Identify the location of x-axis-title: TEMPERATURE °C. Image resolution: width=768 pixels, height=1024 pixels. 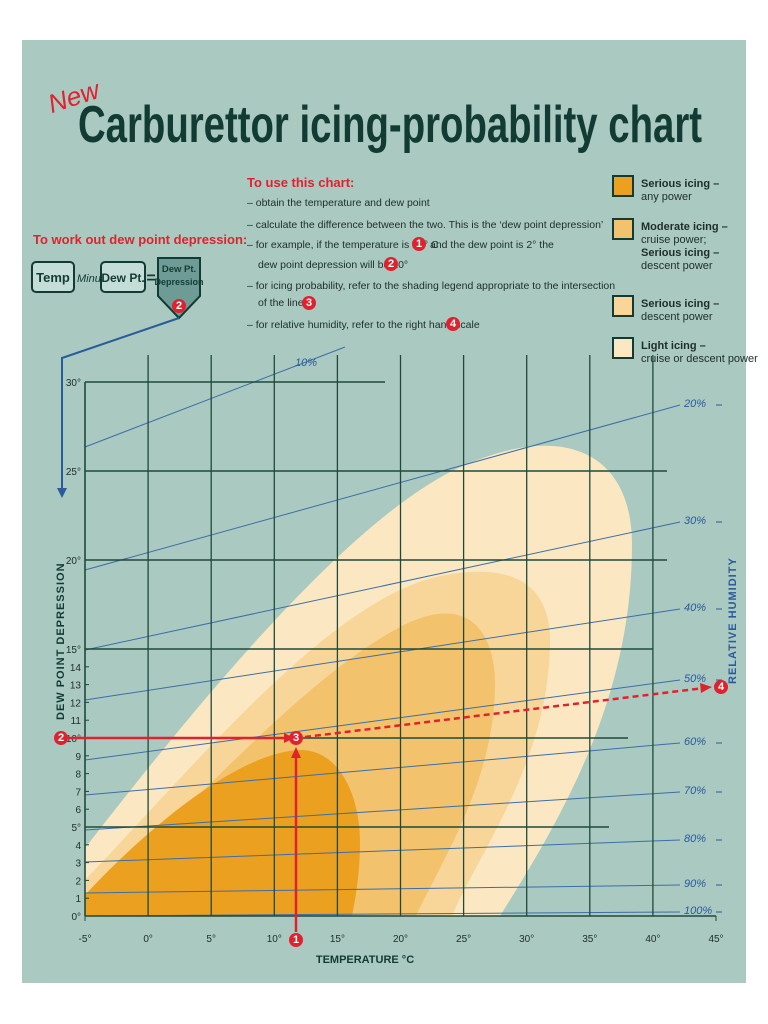
(365, 960).